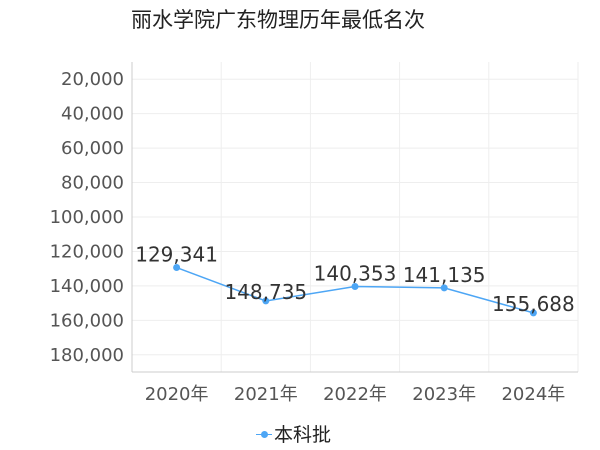 This screenshot has width=600, height=450. Describe the element at coordinates (266, 394) in the screenshot. I see `x-tick-label: 2021年` at that location.